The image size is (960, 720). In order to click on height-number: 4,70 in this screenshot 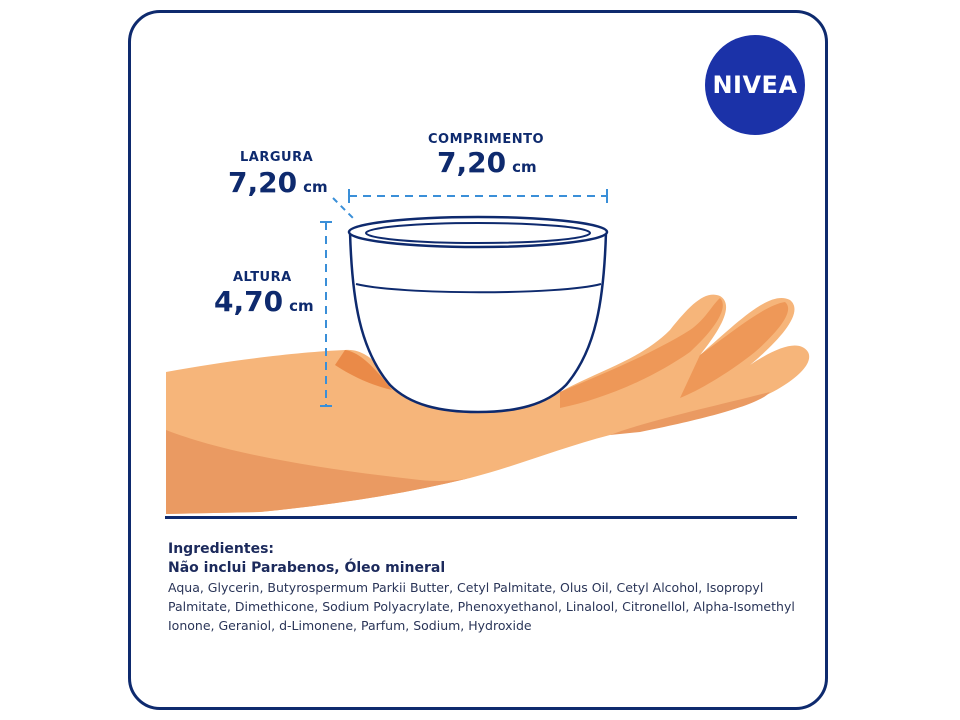, I will do `click(249, 301)`.